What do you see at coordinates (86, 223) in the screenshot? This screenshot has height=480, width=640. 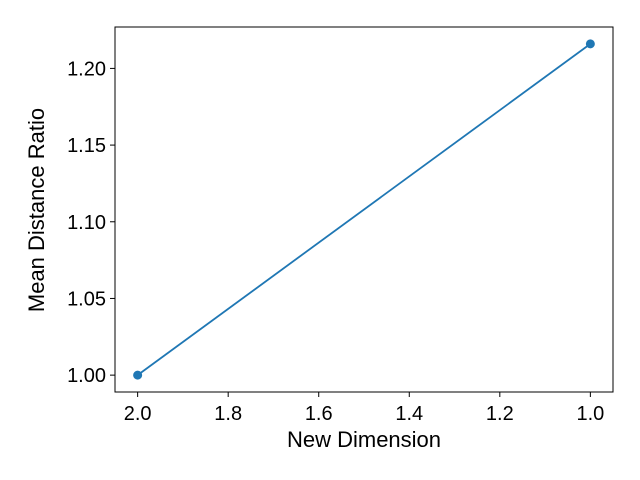 I see `y-tick-label: 1.10` at bounding box center [86, 223].